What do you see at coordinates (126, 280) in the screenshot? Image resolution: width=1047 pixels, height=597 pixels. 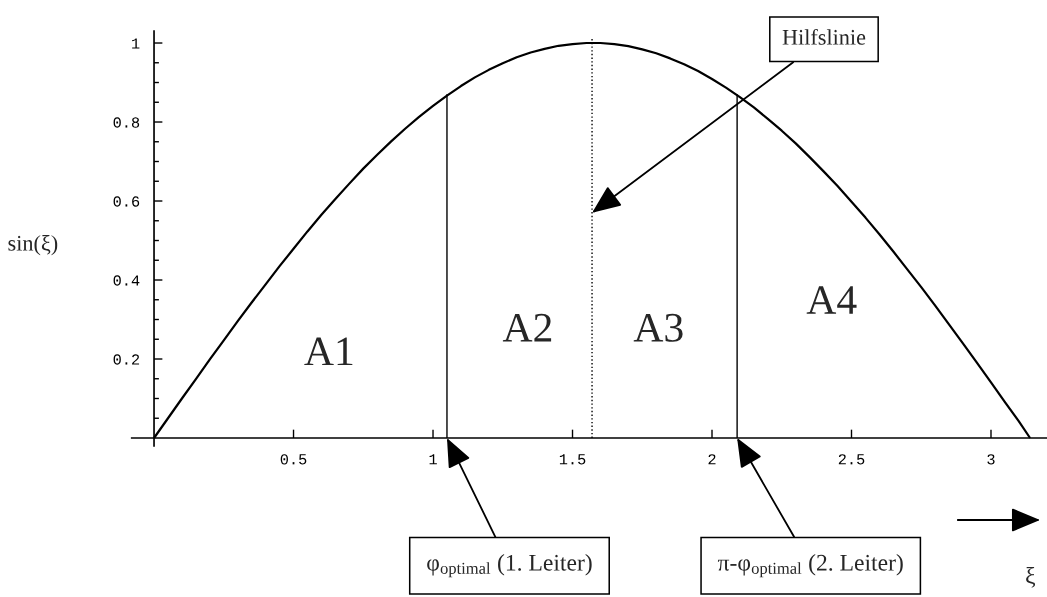 I see `y-tick-label: 0.4` at bounding box center [126, 280].